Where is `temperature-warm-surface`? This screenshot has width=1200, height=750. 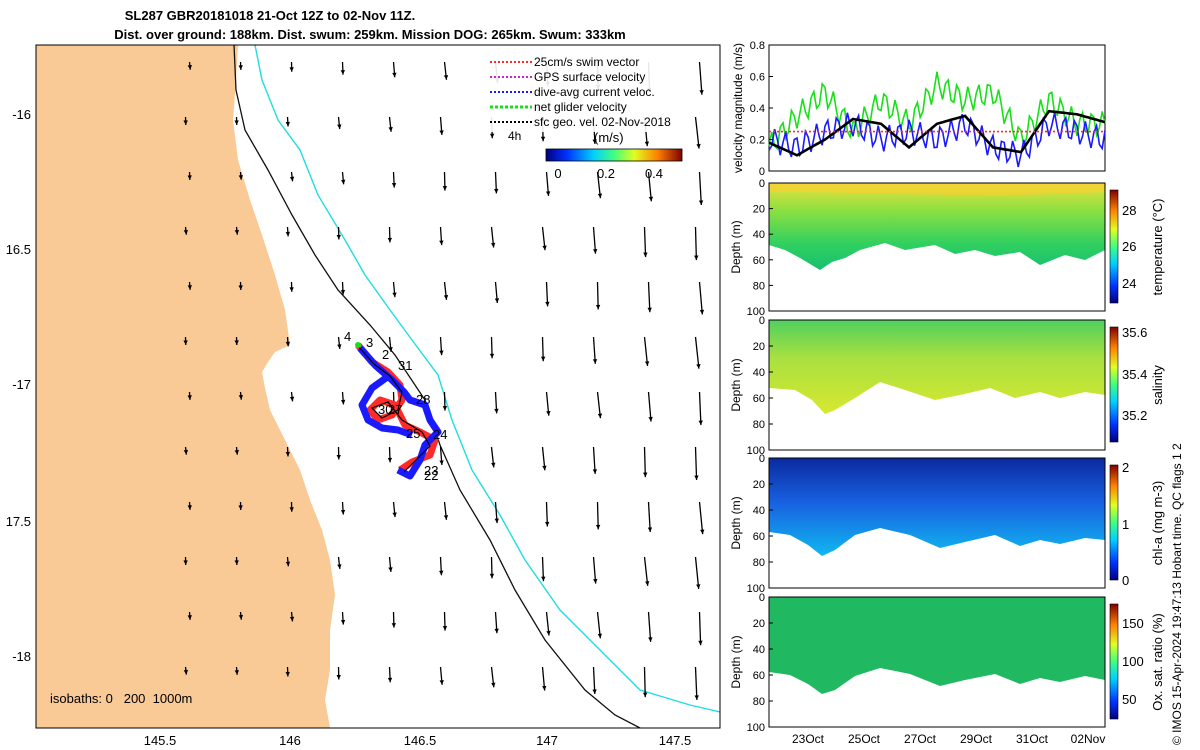 temperature-warm-surface is located at coordinates (937, 189).